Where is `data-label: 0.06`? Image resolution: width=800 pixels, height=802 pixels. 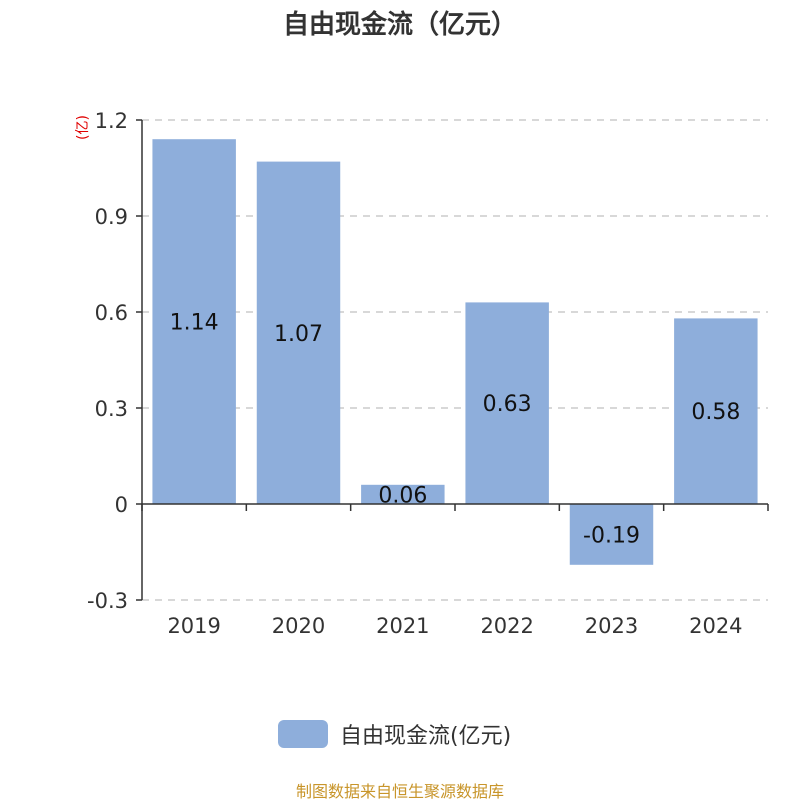 data-label: 0.06 is located at coordinates (402, 495).